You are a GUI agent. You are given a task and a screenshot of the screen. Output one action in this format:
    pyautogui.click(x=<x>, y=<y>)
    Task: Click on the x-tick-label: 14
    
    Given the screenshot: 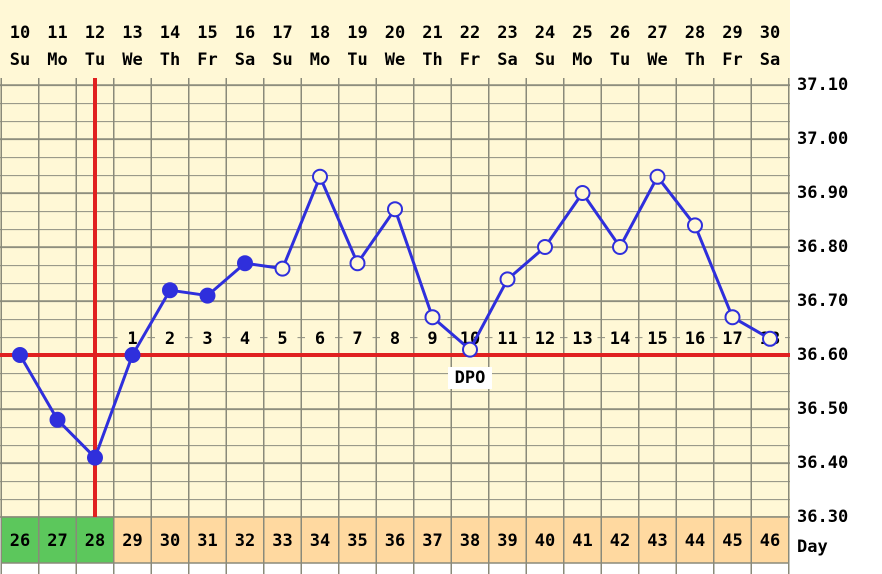 What is the action you would take?
    pyautogui.click(x=170, y=33)
    